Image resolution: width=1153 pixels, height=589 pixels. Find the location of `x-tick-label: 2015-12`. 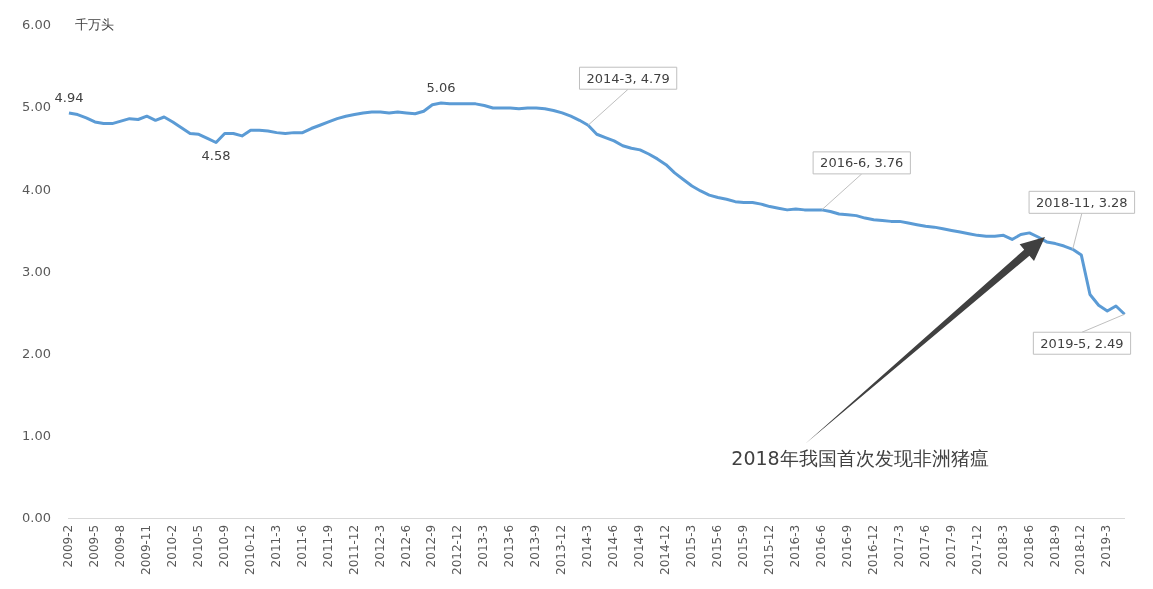

x-tick-label: 2015-12 is located at coordinates (768, 549).